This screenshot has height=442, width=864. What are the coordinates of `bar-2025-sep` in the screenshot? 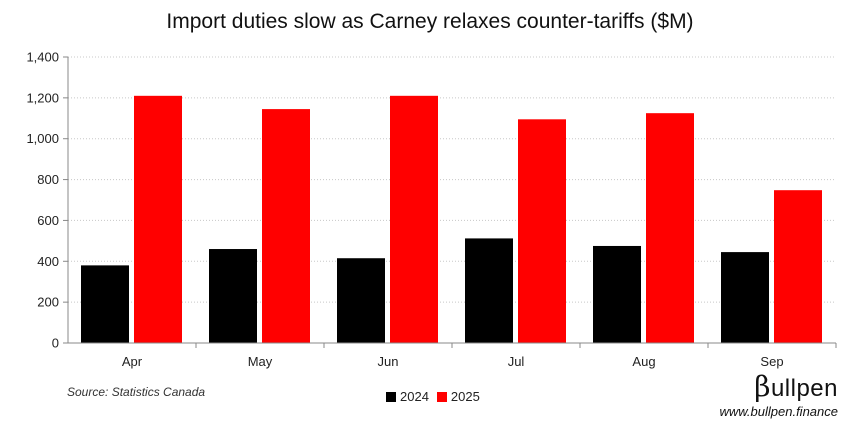 It's located at (798, 266).